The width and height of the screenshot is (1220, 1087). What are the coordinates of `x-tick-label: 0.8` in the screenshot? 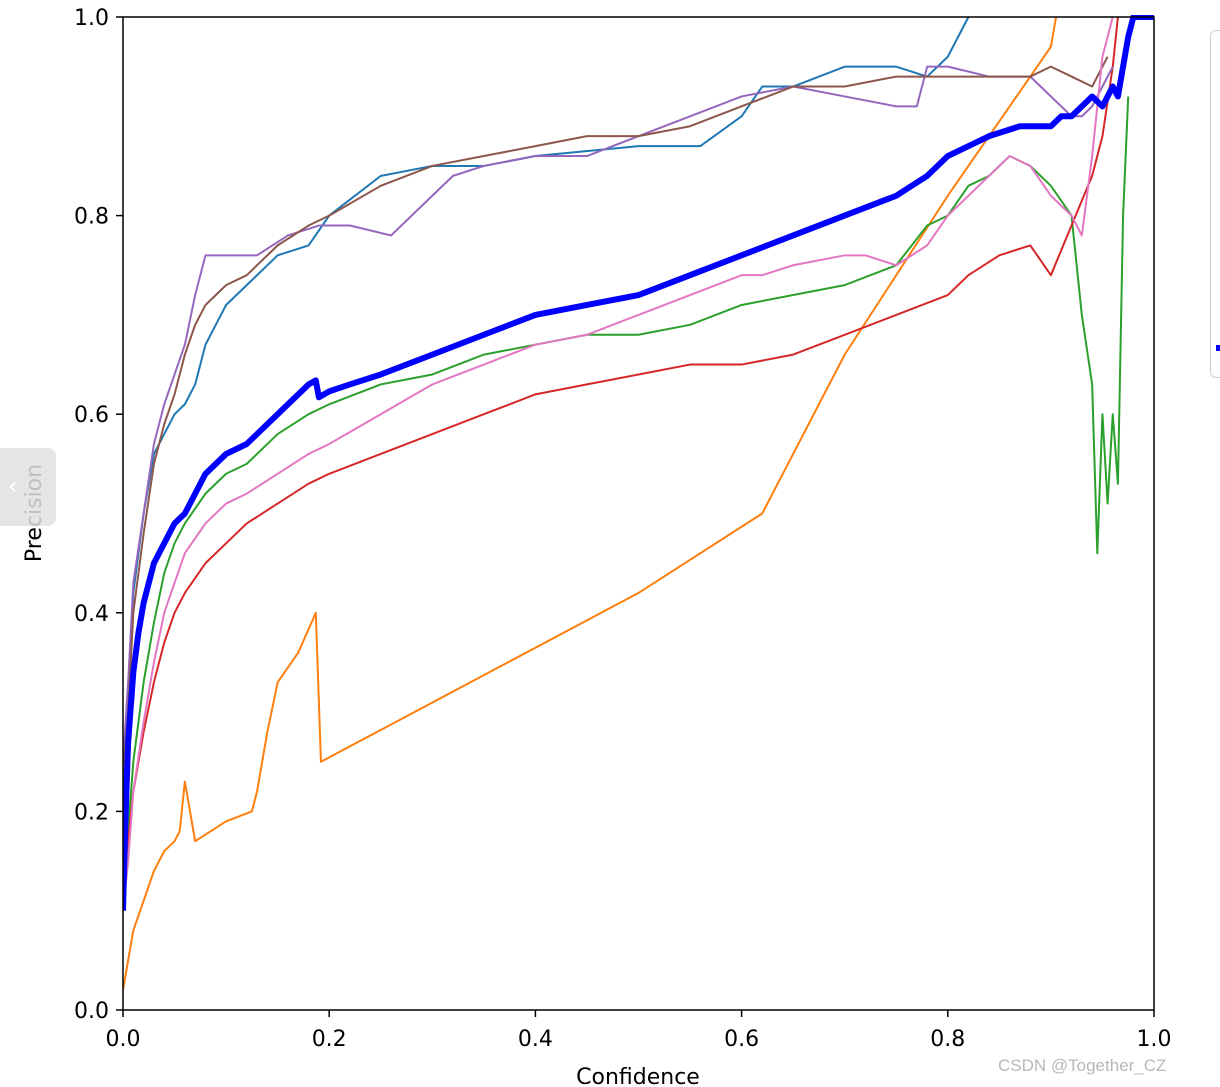 It's located at (947, 1039).